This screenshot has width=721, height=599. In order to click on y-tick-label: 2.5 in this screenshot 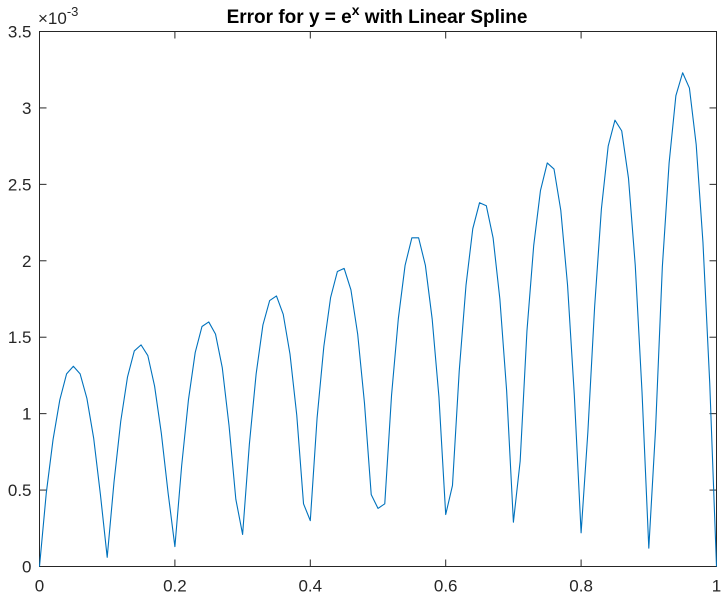, I will do `click(20, 184)`.